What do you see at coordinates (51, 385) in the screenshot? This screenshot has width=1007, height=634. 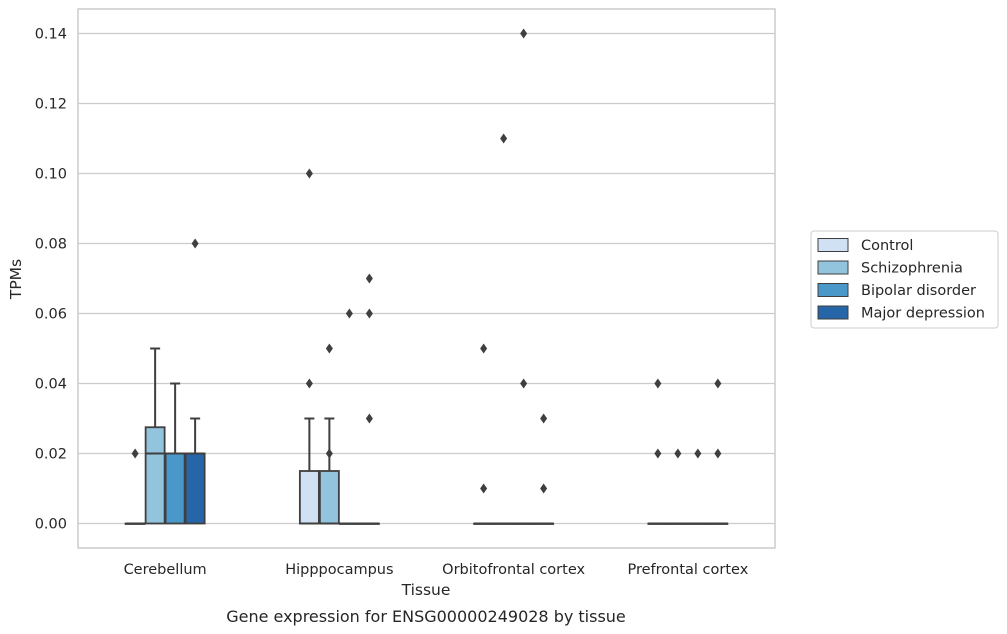 I see `y-tick-label: 0.04` at bounding box center [51, 385].